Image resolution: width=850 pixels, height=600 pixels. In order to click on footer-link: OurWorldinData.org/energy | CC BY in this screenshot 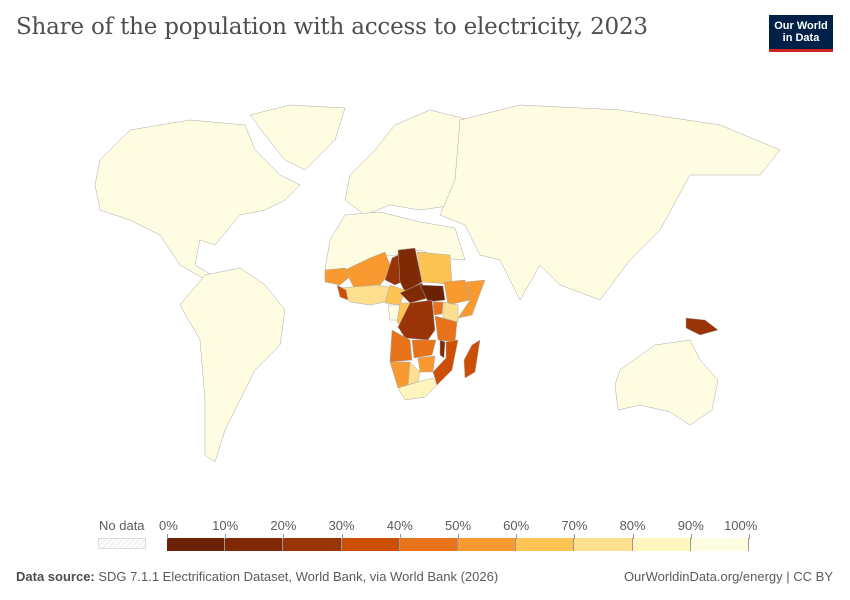, I will do `click(728, 576)`.